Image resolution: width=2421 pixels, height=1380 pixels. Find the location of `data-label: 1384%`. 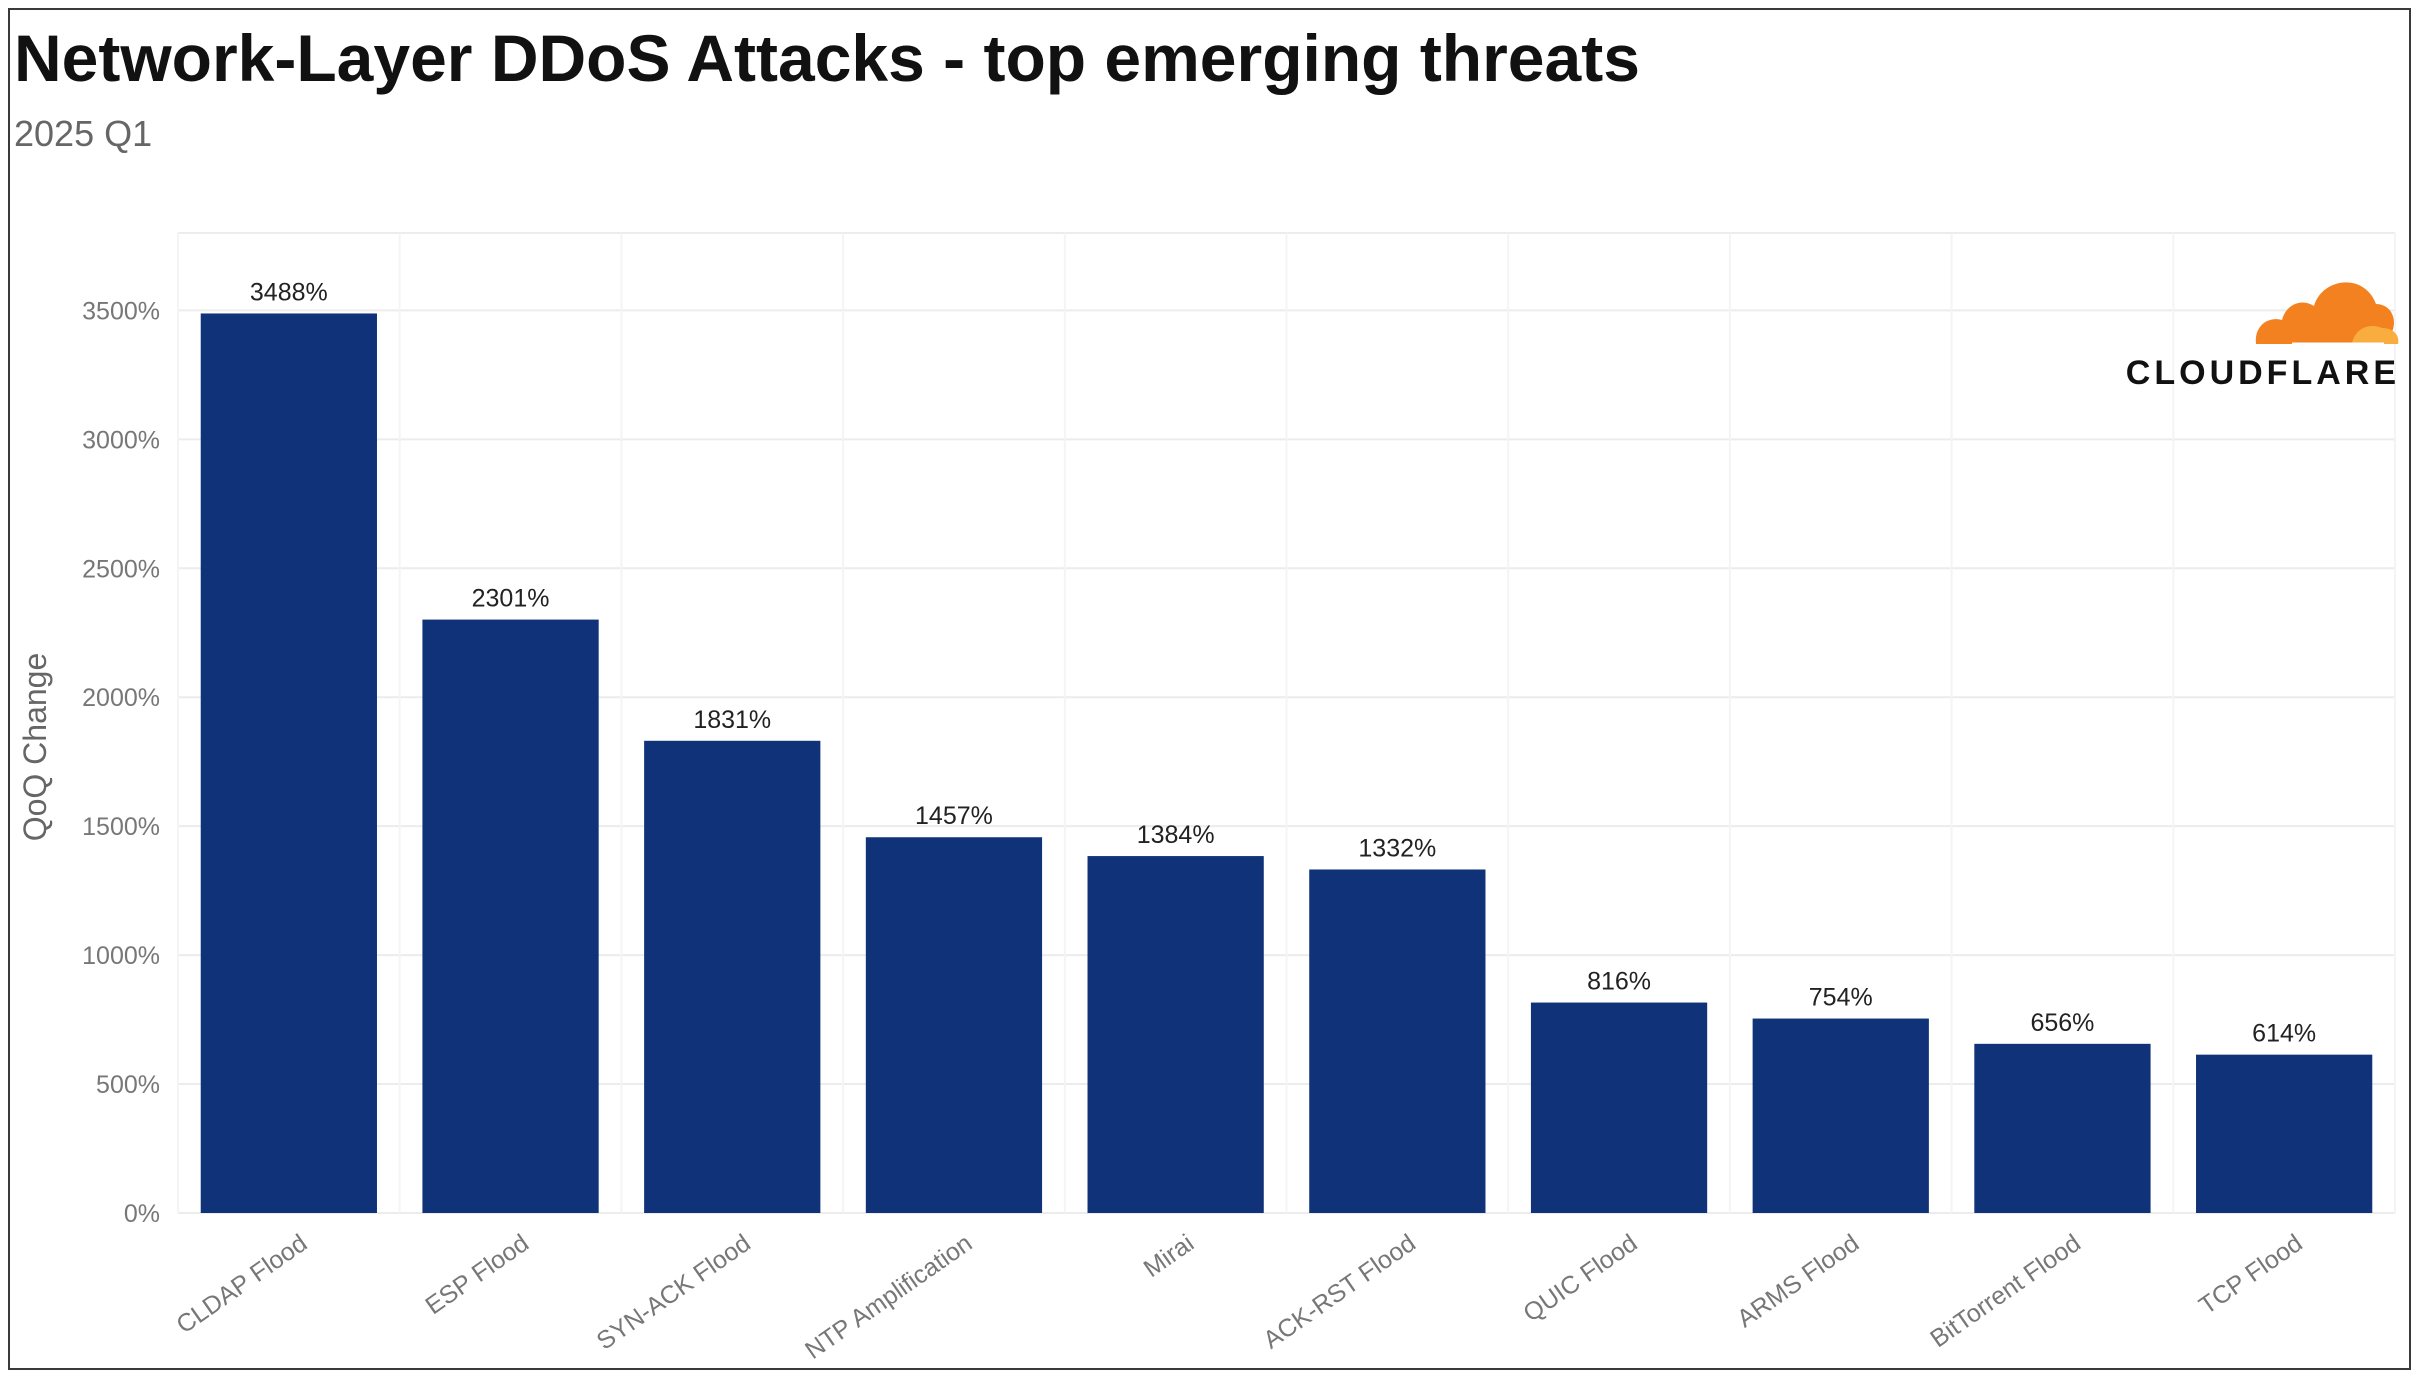

data-label: 1384% is located at coordinates (1176, 835).